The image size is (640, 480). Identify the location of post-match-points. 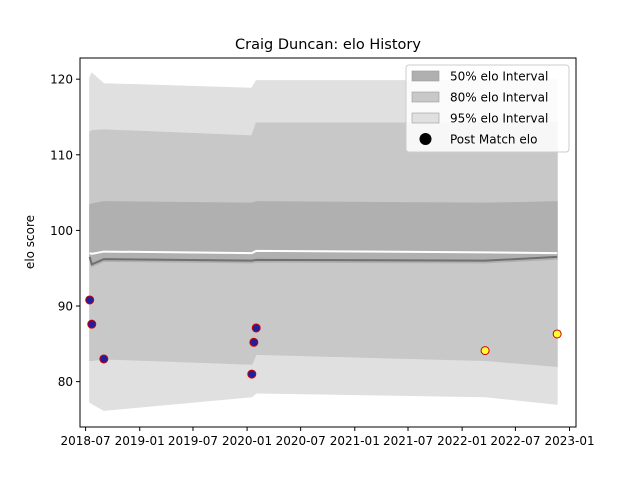
(323, 337).